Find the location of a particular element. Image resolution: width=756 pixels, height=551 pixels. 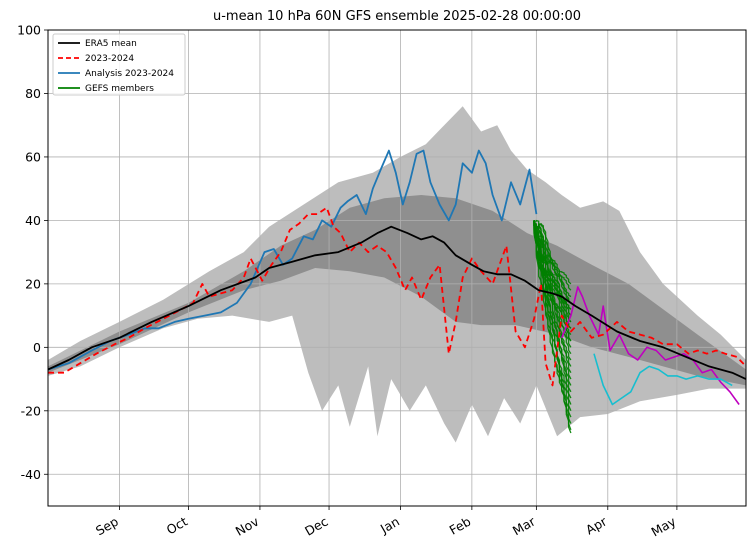

x-tick-label: Sep is located at coordinates (107, 526).